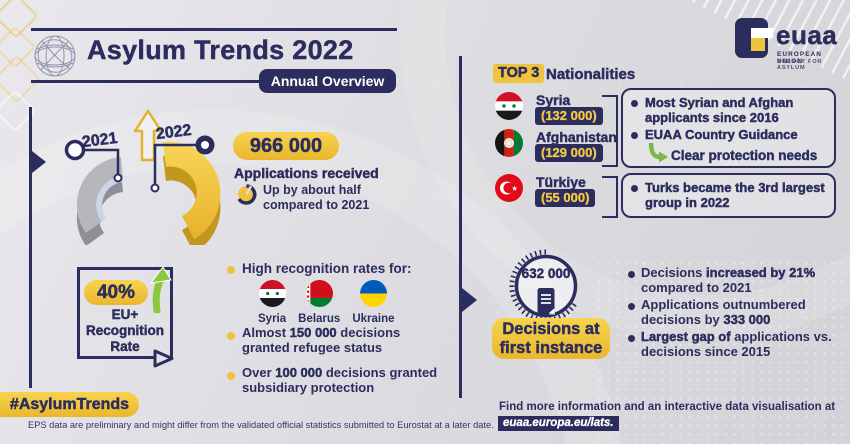  I want to click on left-divider-arrow, so click(39, 162).